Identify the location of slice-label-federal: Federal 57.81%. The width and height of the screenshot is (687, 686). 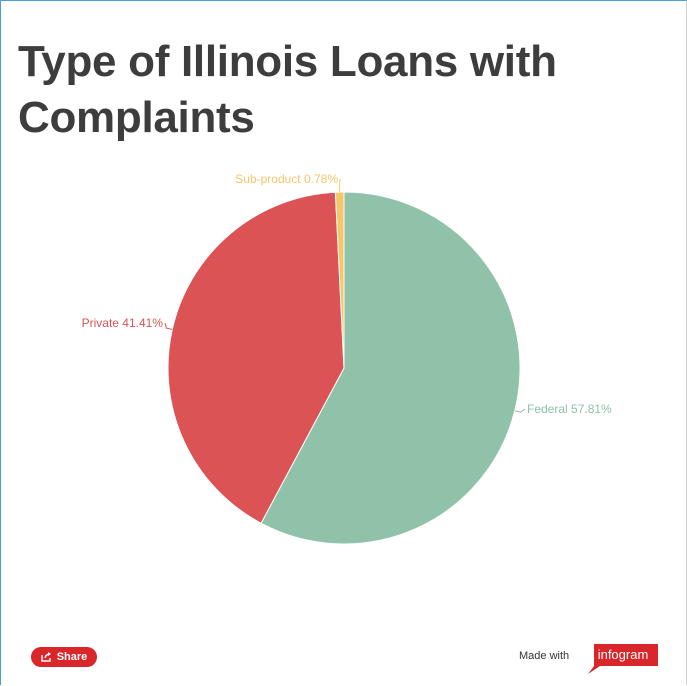
(569, 409).